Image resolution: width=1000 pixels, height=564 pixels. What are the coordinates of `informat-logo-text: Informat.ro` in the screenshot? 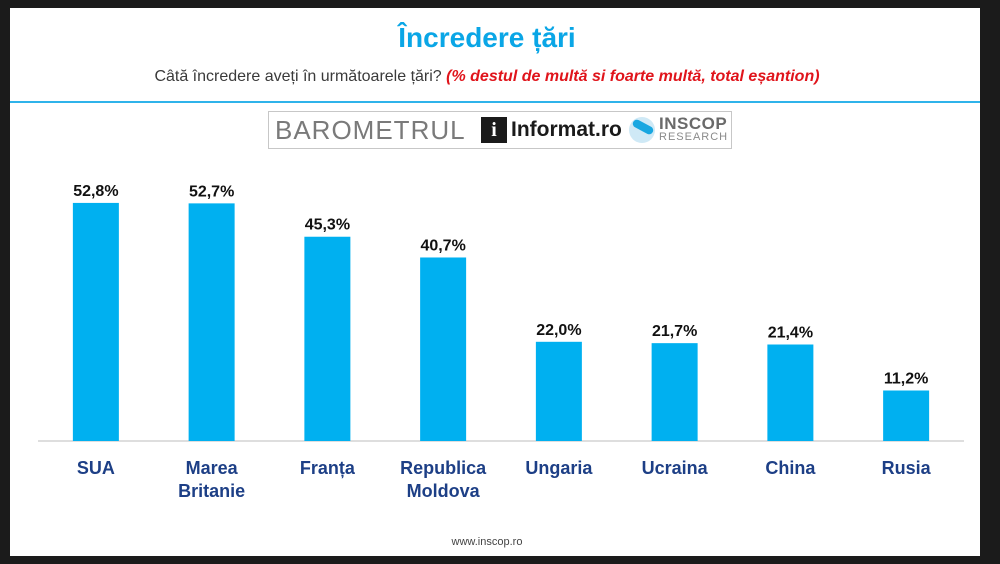 It's located at (566, 129).